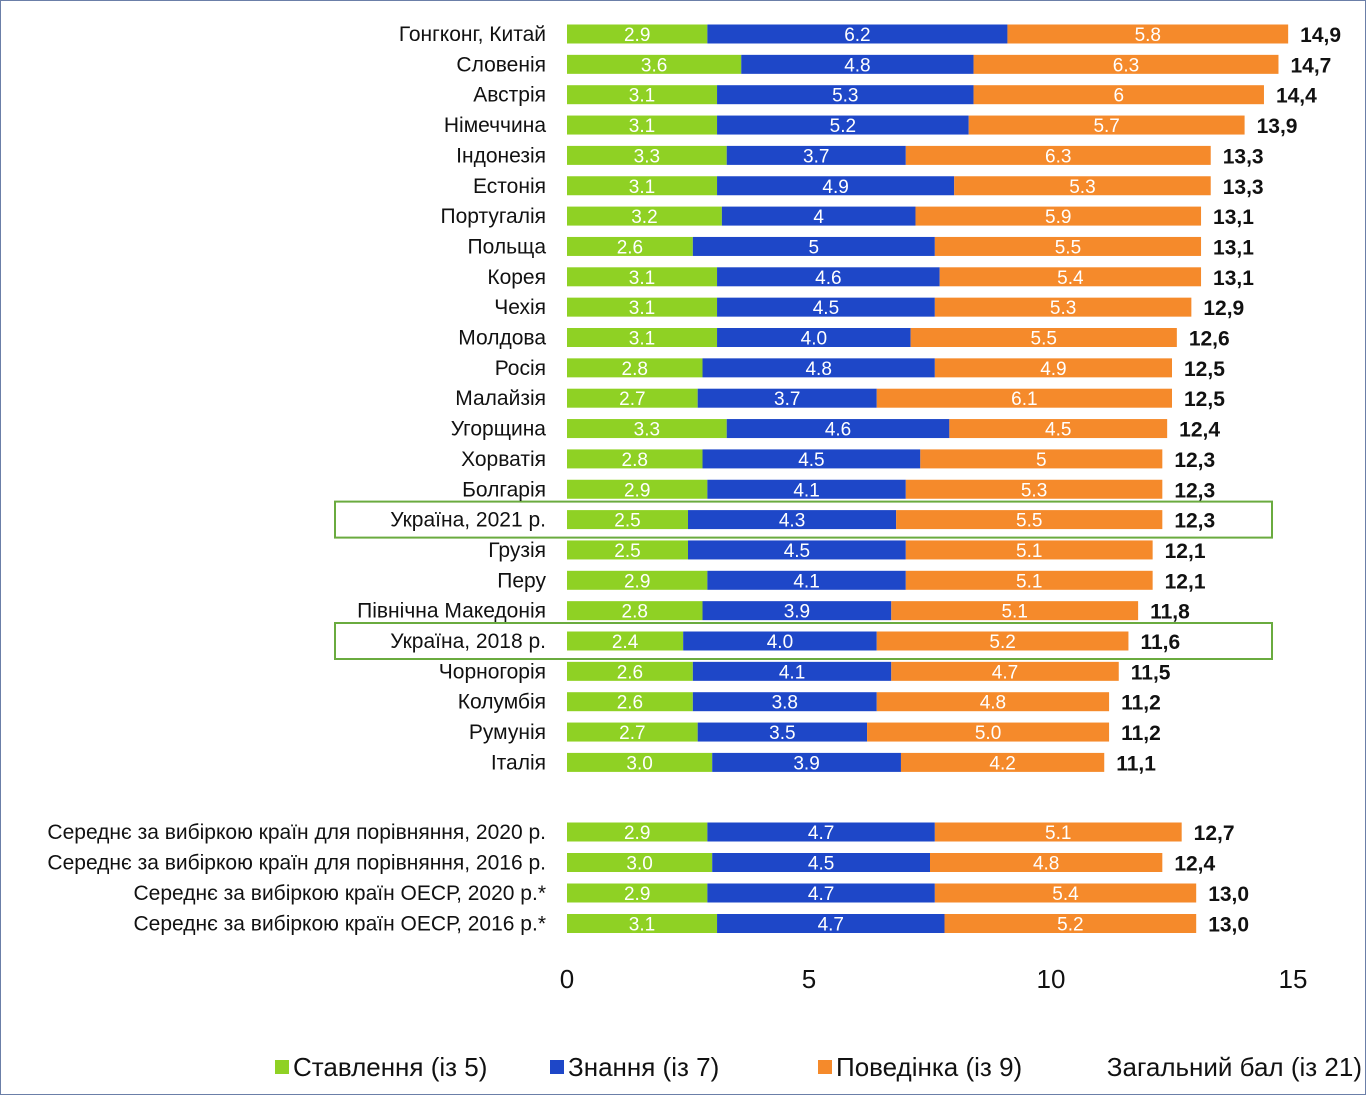 This screenshot has width=1368, height=1097. What do you see at coordinates (1044, 339) in the screenshot?
I see `segment-value-label: 5.5` at bounding box center [1044, 339].